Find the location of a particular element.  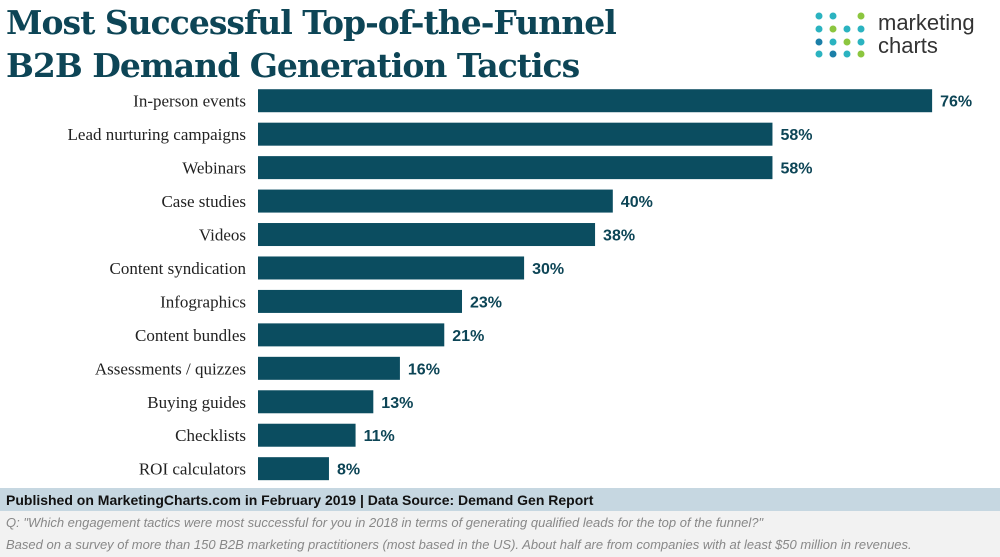

category-label: Assessments / quizzes is located at coordinates (170, 368).